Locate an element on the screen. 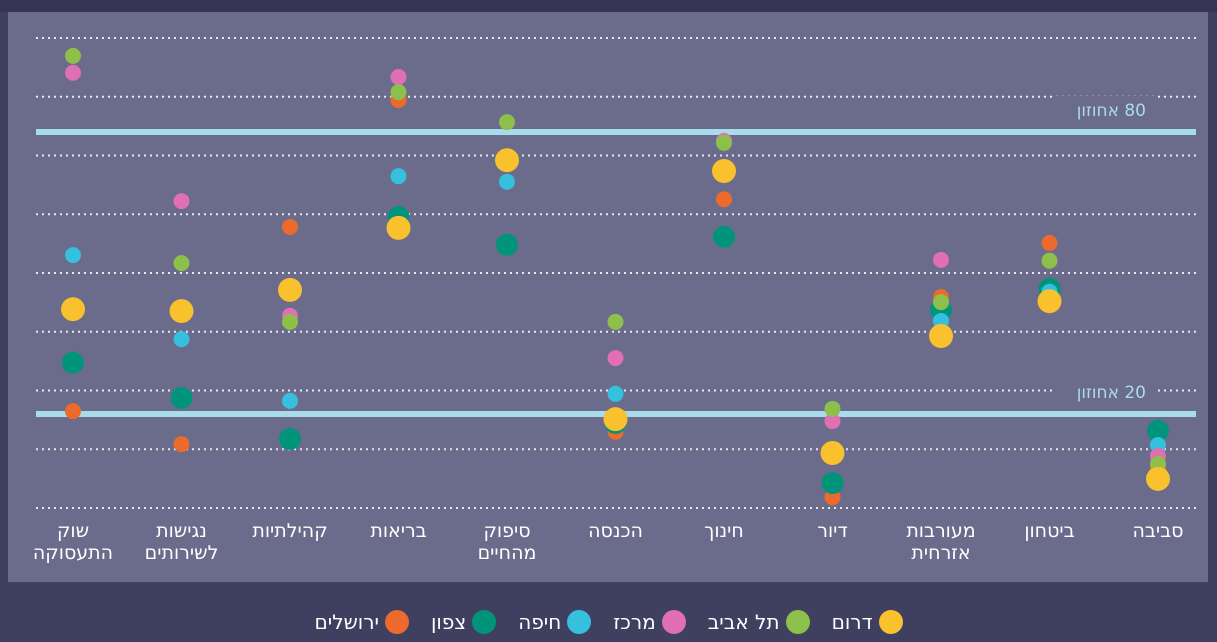 The image size is (1217, 642). category-label: סביבה is located at coordinates (1158, 531).